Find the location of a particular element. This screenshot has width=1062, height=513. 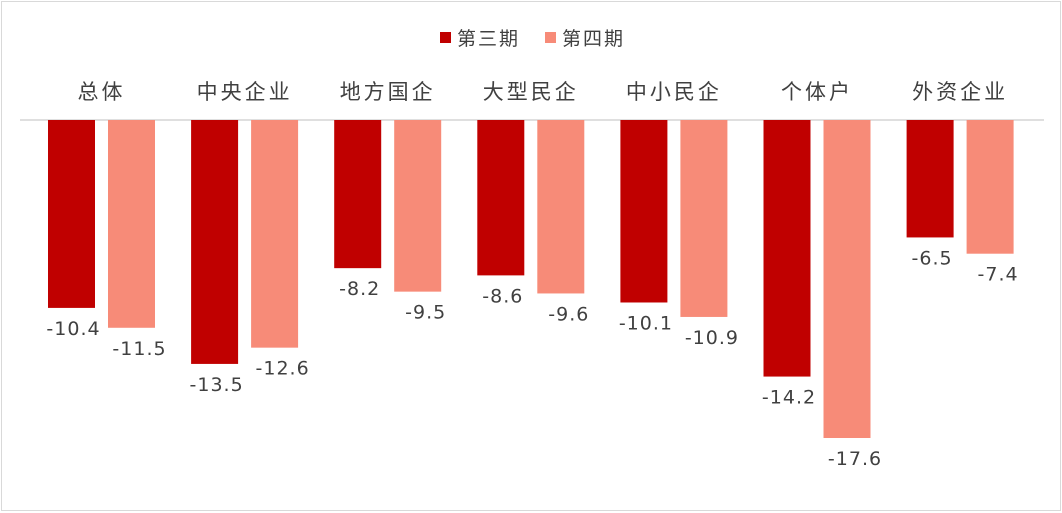

legend: 第三期 第四期 is located at coordinates (532, 39).